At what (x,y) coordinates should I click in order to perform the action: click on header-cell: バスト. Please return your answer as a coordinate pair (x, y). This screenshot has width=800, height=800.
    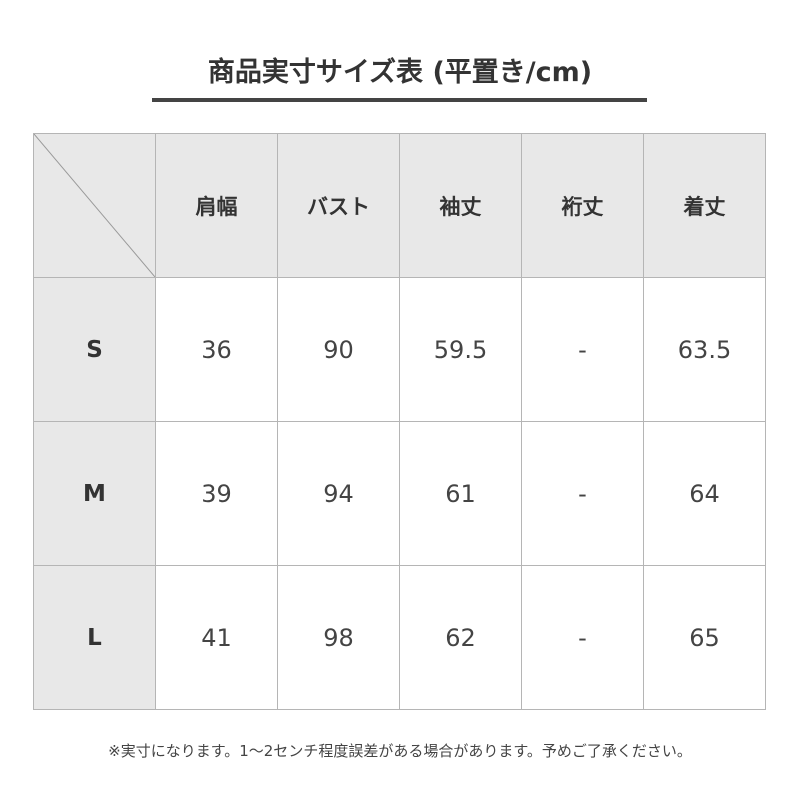
    Looking at the image, I should click on (338, 205).